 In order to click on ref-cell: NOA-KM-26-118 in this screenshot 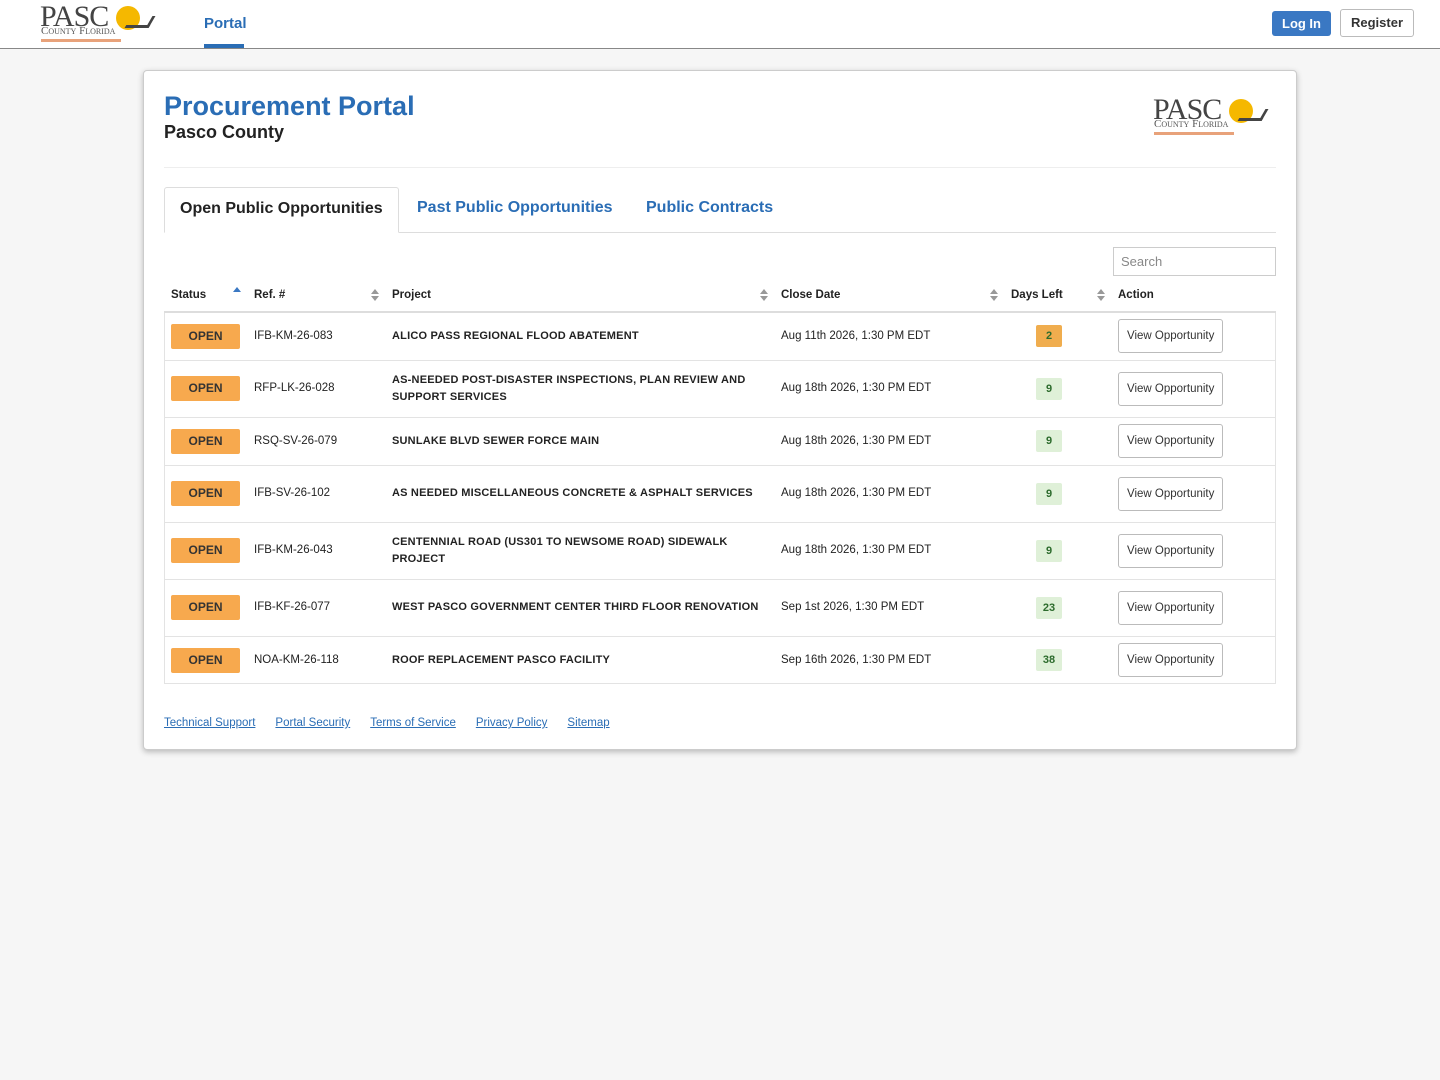, I will do `click(316, 659)`.